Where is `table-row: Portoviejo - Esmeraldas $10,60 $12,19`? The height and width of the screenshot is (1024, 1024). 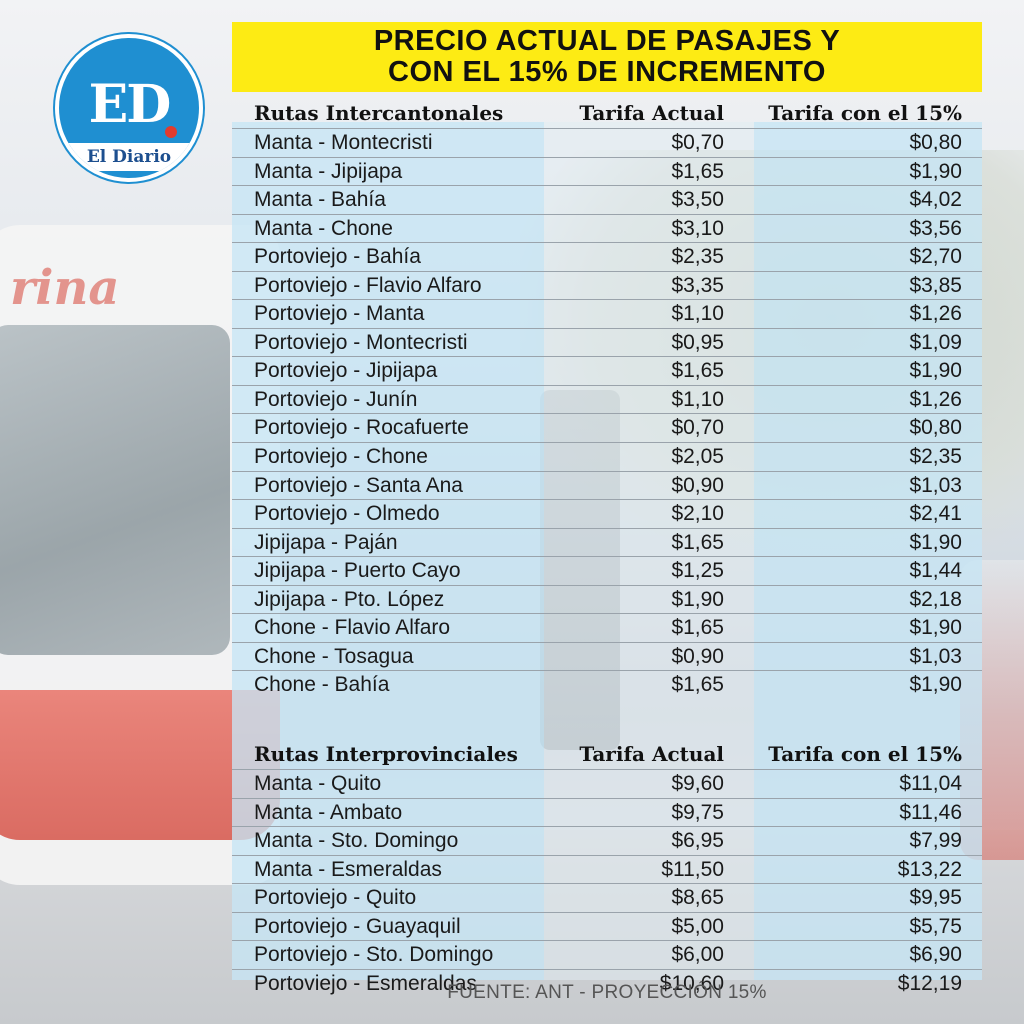
table-row: Portoviejo - Esmeraldas $10,60 $12,19 is located at coordinates (607, 983).